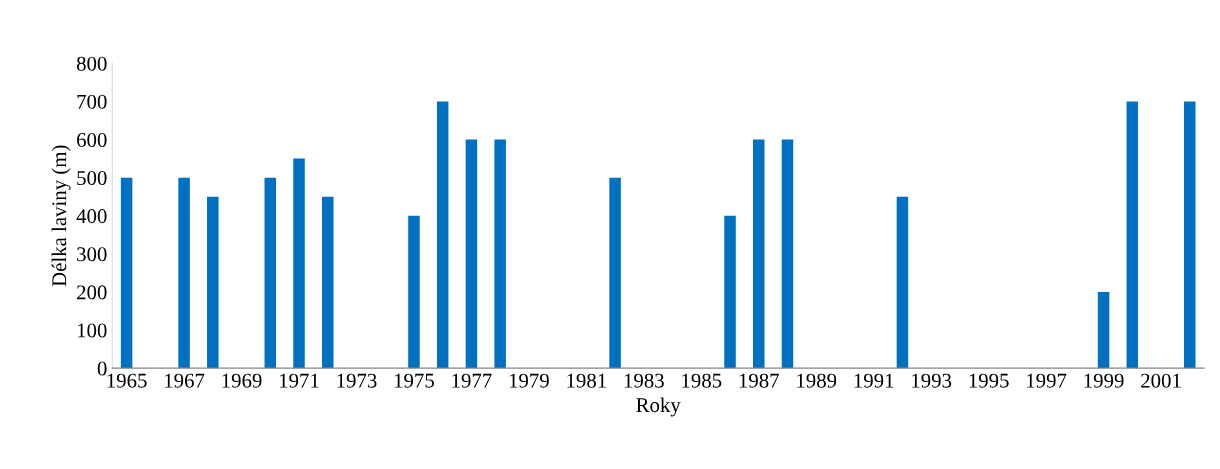 The height and width of the screenshot is (469, 1220). I want to click on y-tick-label: 600, so click(92, 139).